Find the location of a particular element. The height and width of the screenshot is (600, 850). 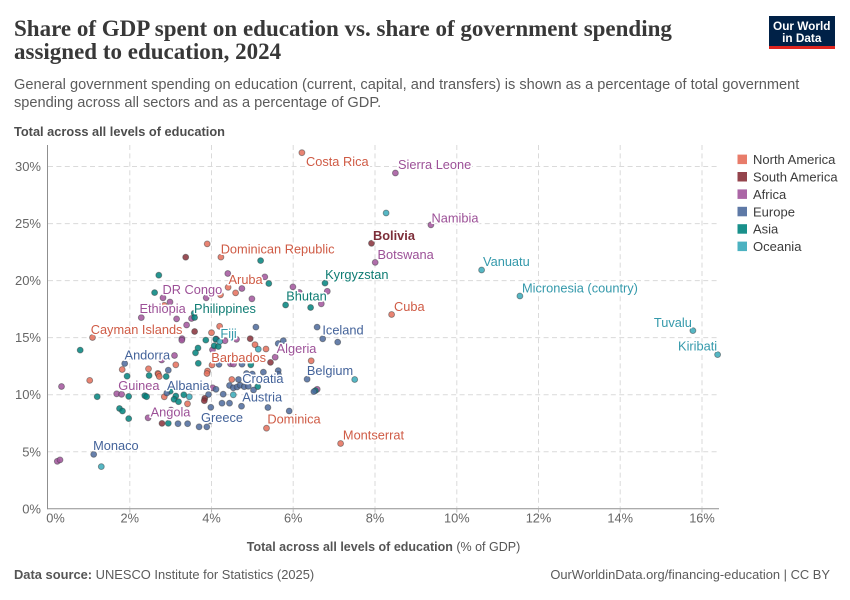

svg-text: Dominican Republic is located at coordinates (278, 249).